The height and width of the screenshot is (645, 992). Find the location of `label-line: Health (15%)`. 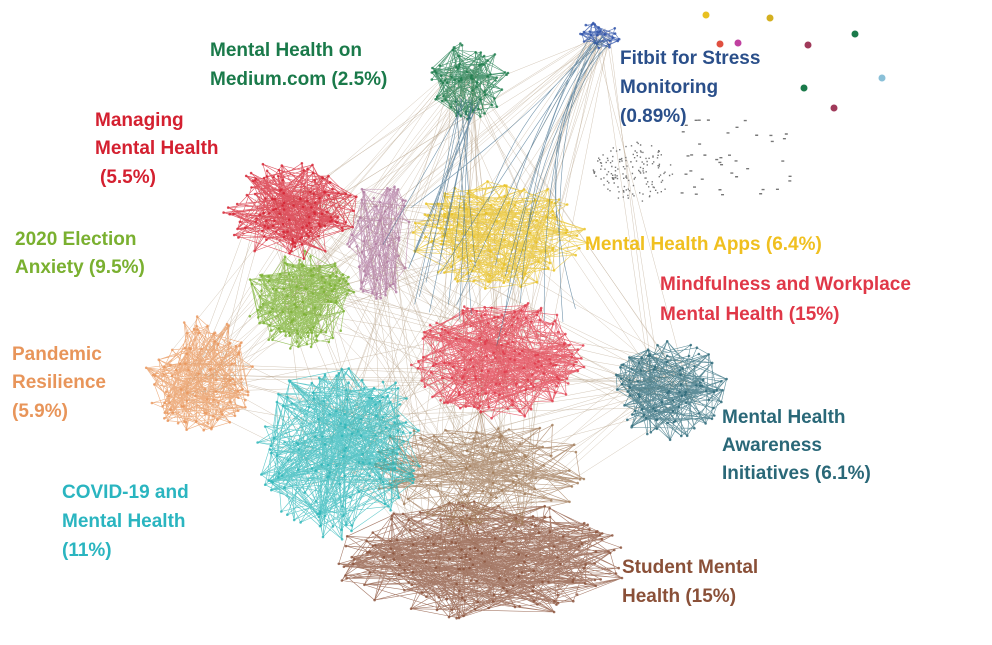

label-line: Health (15%) is located at coordinates (679, 596).